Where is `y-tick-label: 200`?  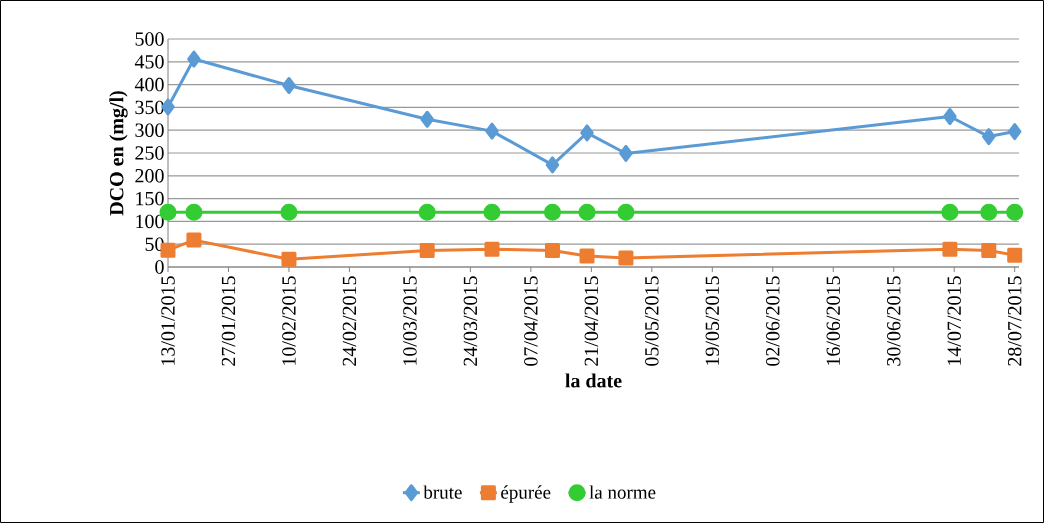
y-tick-label: 200 is located at coordinates (149, 176).